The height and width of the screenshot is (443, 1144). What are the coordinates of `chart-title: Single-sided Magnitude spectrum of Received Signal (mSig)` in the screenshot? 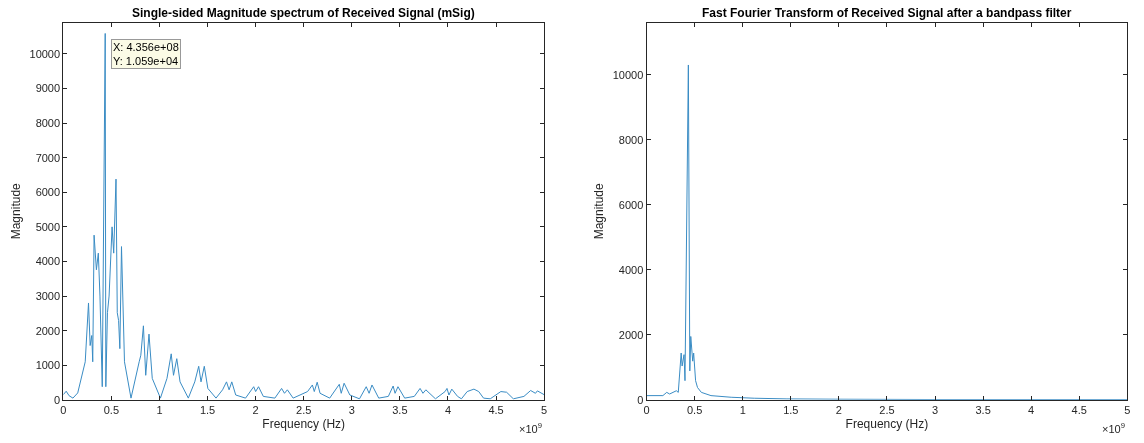 It's located at (303, 13).